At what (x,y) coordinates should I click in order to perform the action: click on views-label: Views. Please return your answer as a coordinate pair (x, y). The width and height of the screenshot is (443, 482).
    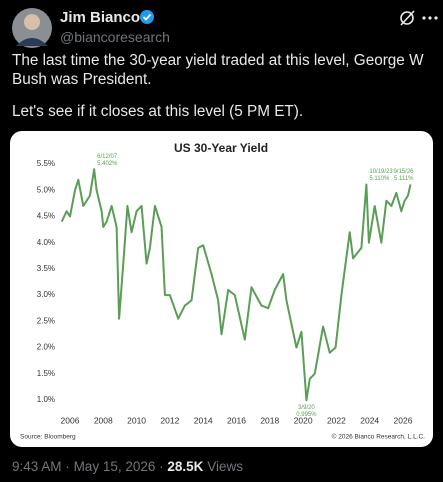
    Looking at the image, I should click on (225, 466).